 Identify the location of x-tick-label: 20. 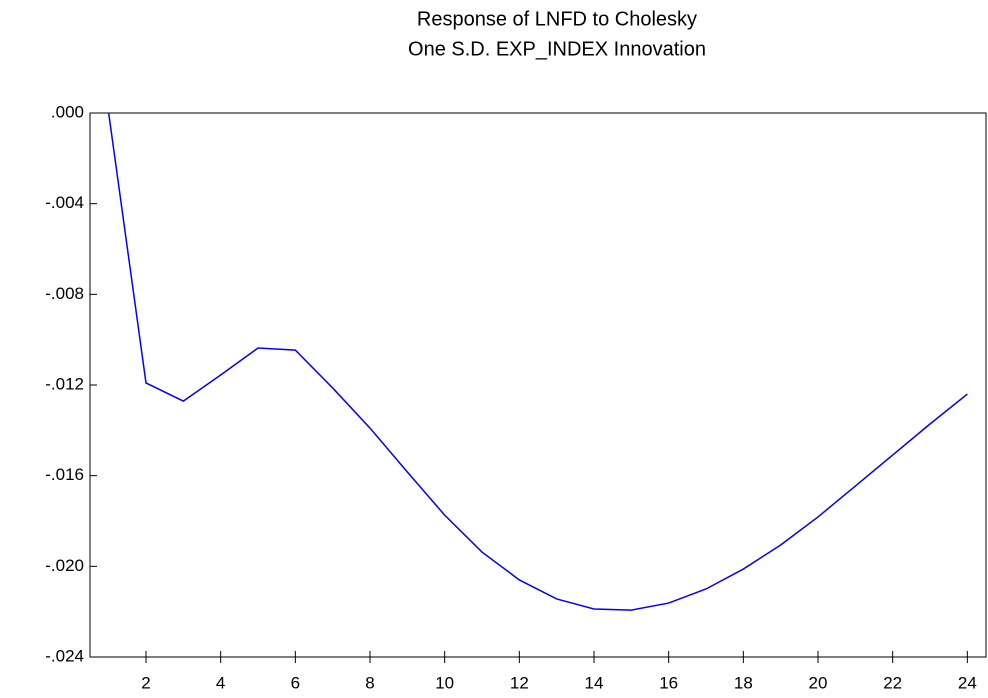
(818, 682).